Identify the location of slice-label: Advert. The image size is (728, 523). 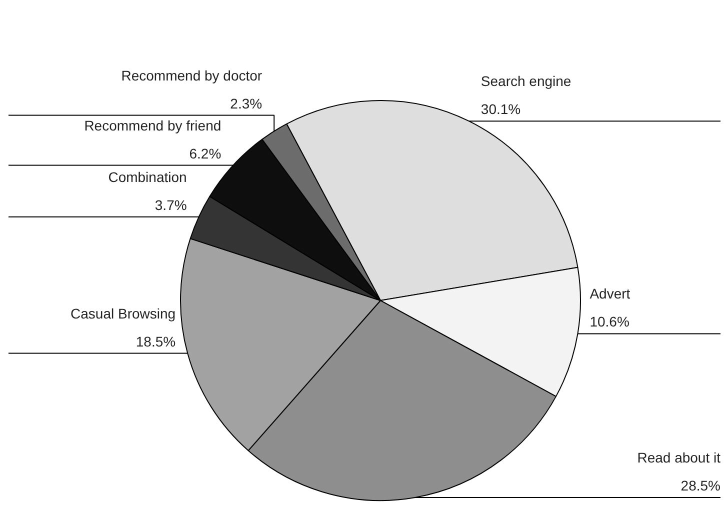
(610, 294).